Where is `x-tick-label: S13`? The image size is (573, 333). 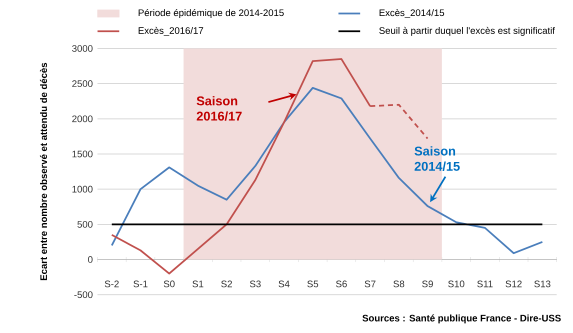
x-tick-label: S13 is located at coordinates (542, 284).